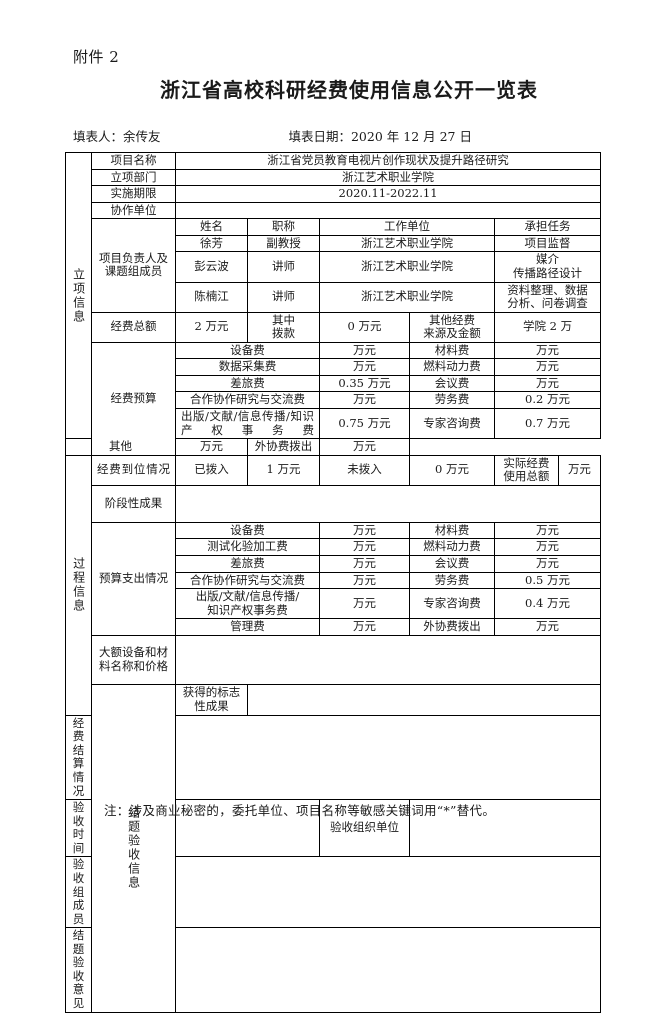 The height and width of the screenshot is (1013, 662). I want to click on budget-item: 差旅费, so click(247, 383).